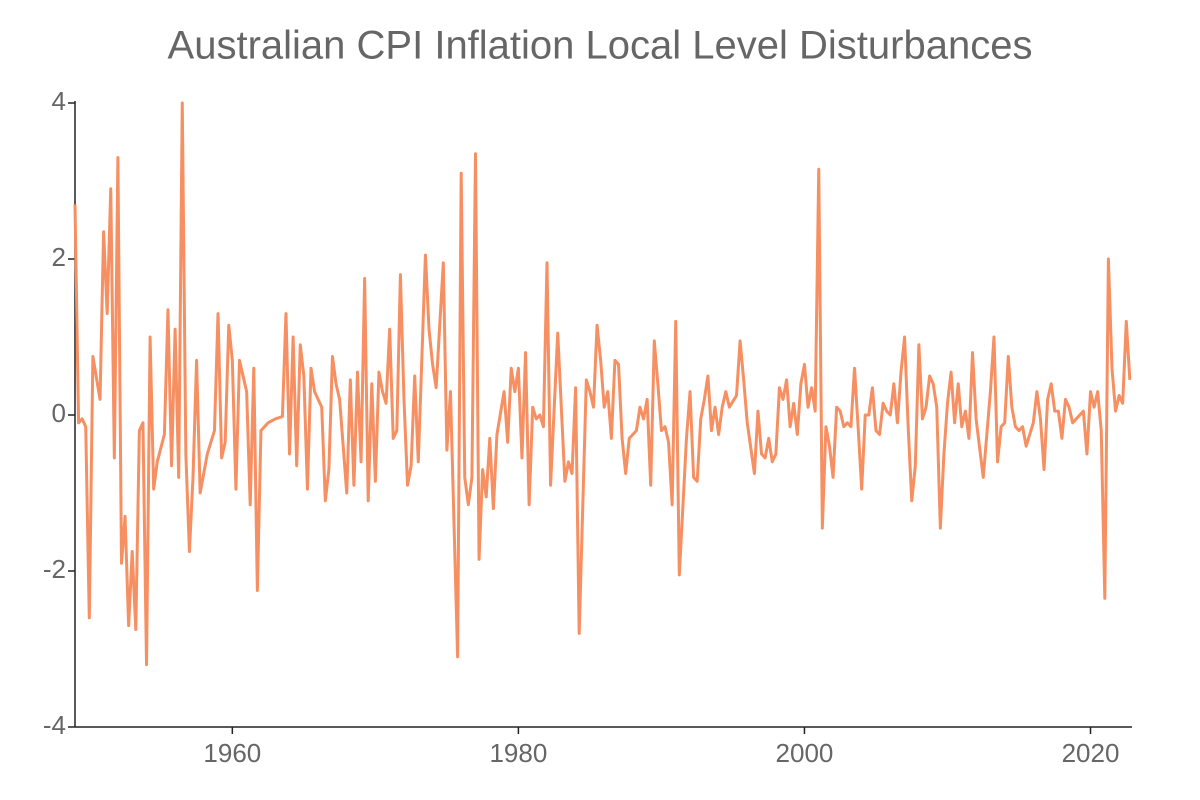 Image resolution: width=1200 pixels, height=800 pixels. Describe the element at coordinates (59, 101) in the screenshot. I see `y-tick-label: 4` at that location.